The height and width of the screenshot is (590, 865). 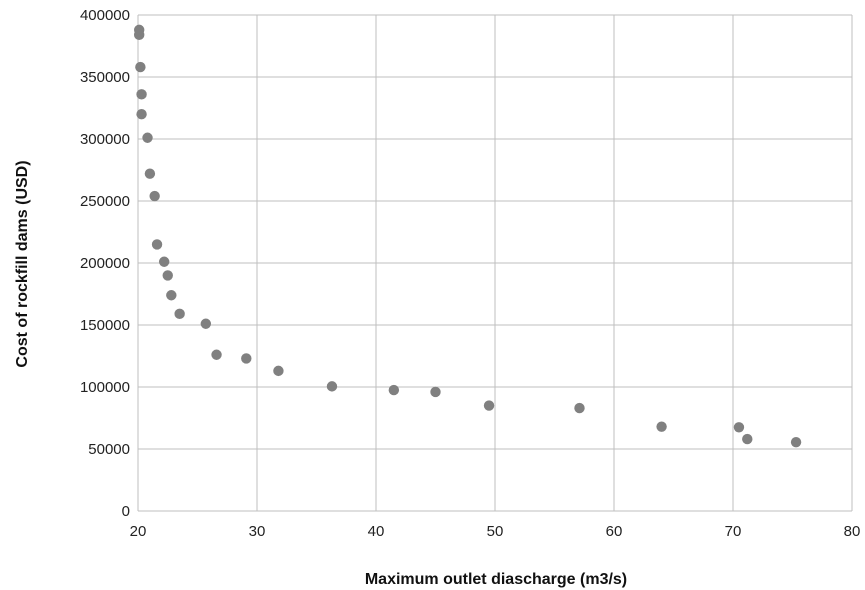 What do you see at coordinates (105, 201) in the screenshot?
I see `y-tick-label: 250000` at bounding box center [105, 201].